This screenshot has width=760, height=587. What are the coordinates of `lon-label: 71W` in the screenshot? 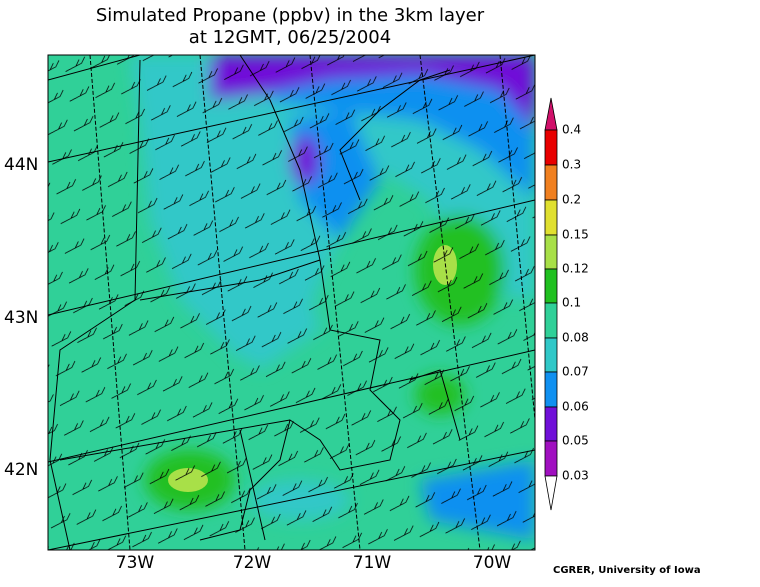 It's located at (372, 563).